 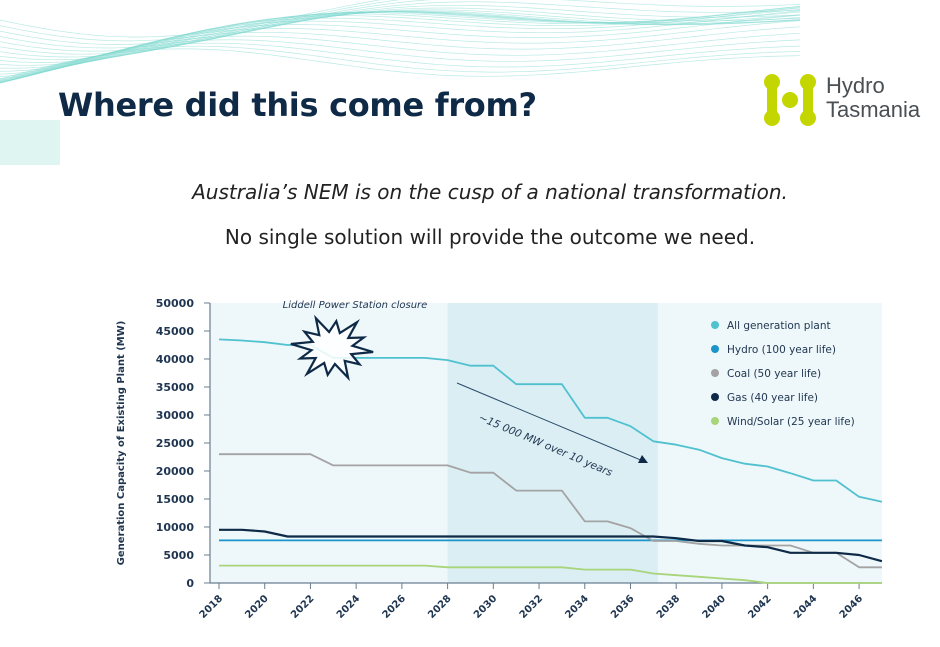 What do you see at coordinates (485, 606) in the screenshot?
I see `x-tick-label: 2030` at bounding box center [485, 606].